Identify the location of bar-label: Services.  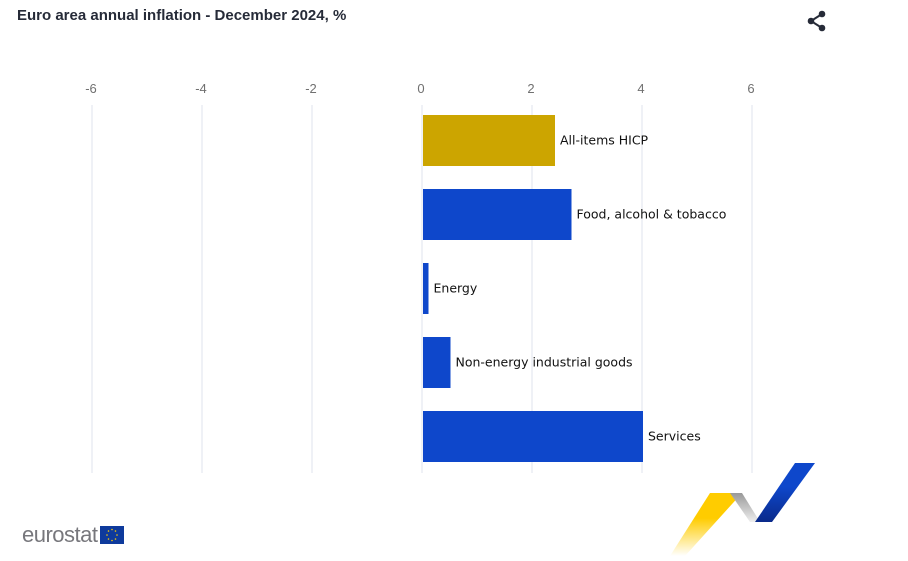
(674, 436).